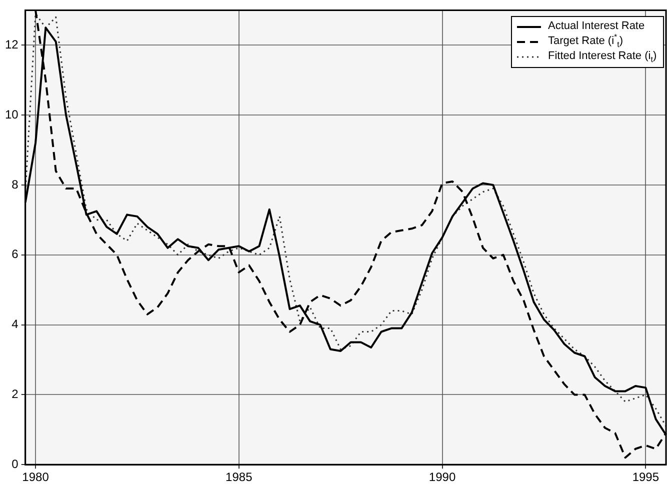  I want to click on y-tick-label: 4, so click(15, 324).